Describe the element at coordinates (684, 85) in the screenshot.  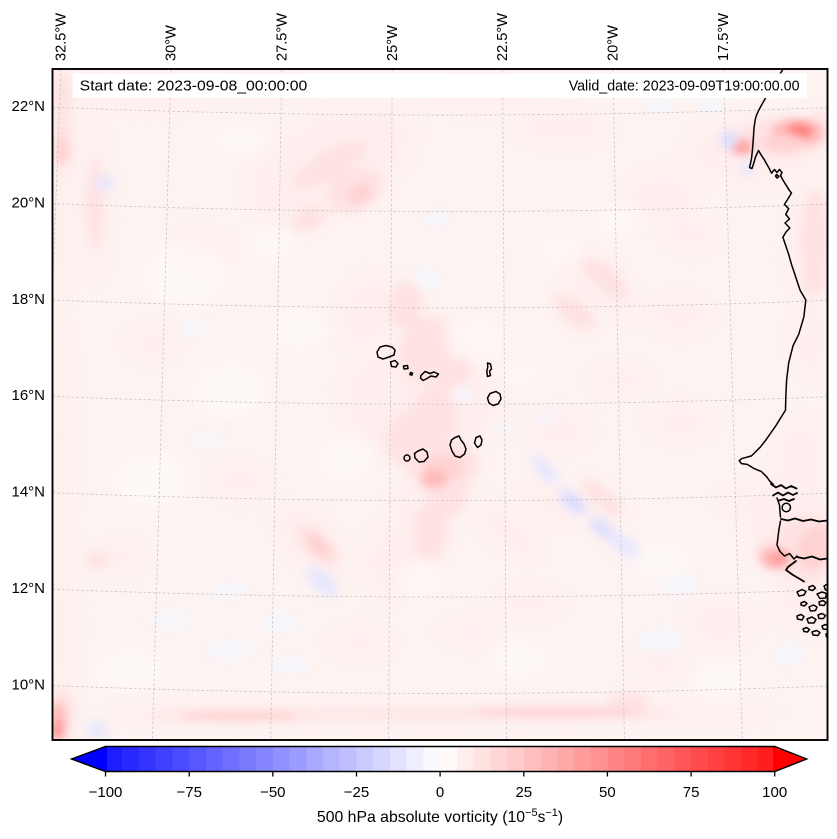
I see `svg-text:Valid_date: 2023-09-09T19:00:0: Valid_date: 2023-09-09T19:00:00.00` at that location.